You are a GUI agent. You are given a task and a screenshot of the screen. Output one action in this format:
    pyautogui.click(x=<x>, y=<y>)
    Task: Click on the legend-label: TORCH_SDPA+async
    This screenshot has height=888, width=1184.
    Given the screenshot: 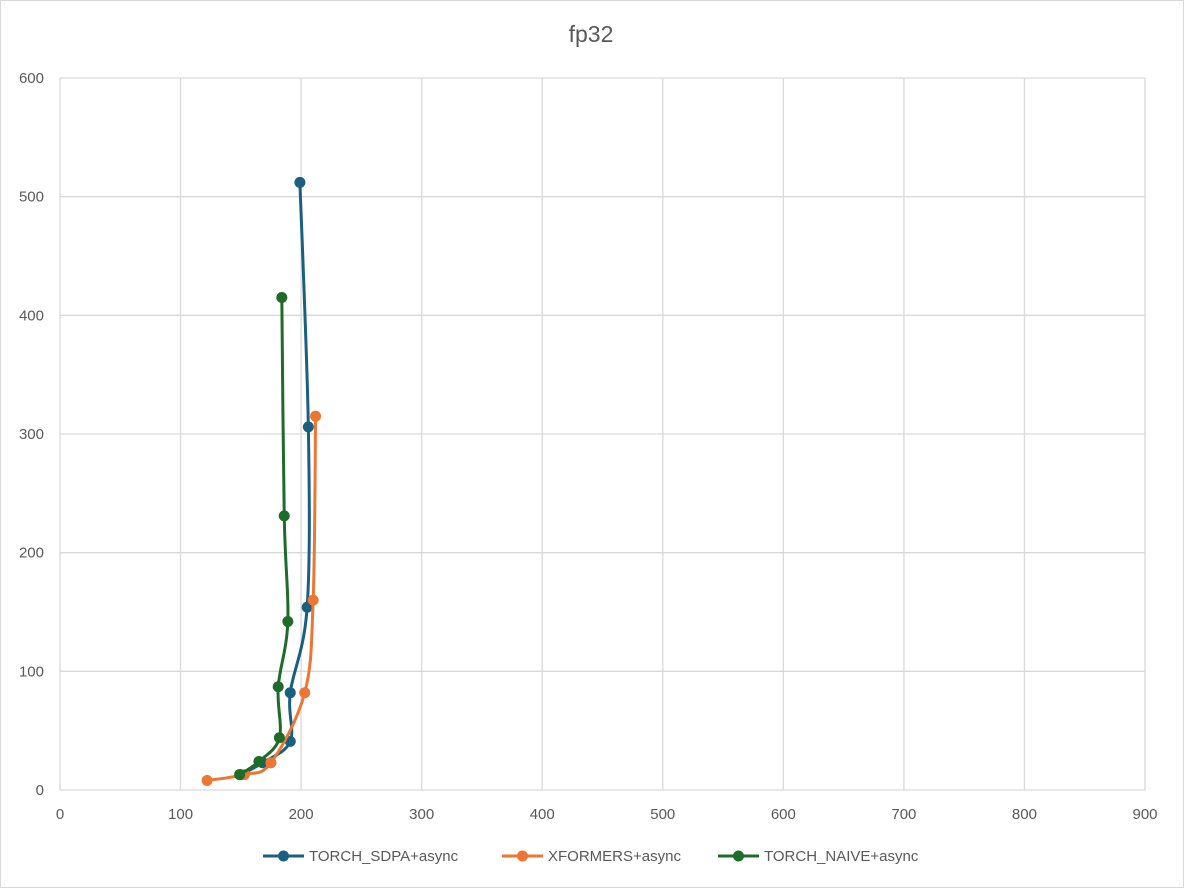 What is the action you would take?
    pyautogui.click(x=384, y=856)
    